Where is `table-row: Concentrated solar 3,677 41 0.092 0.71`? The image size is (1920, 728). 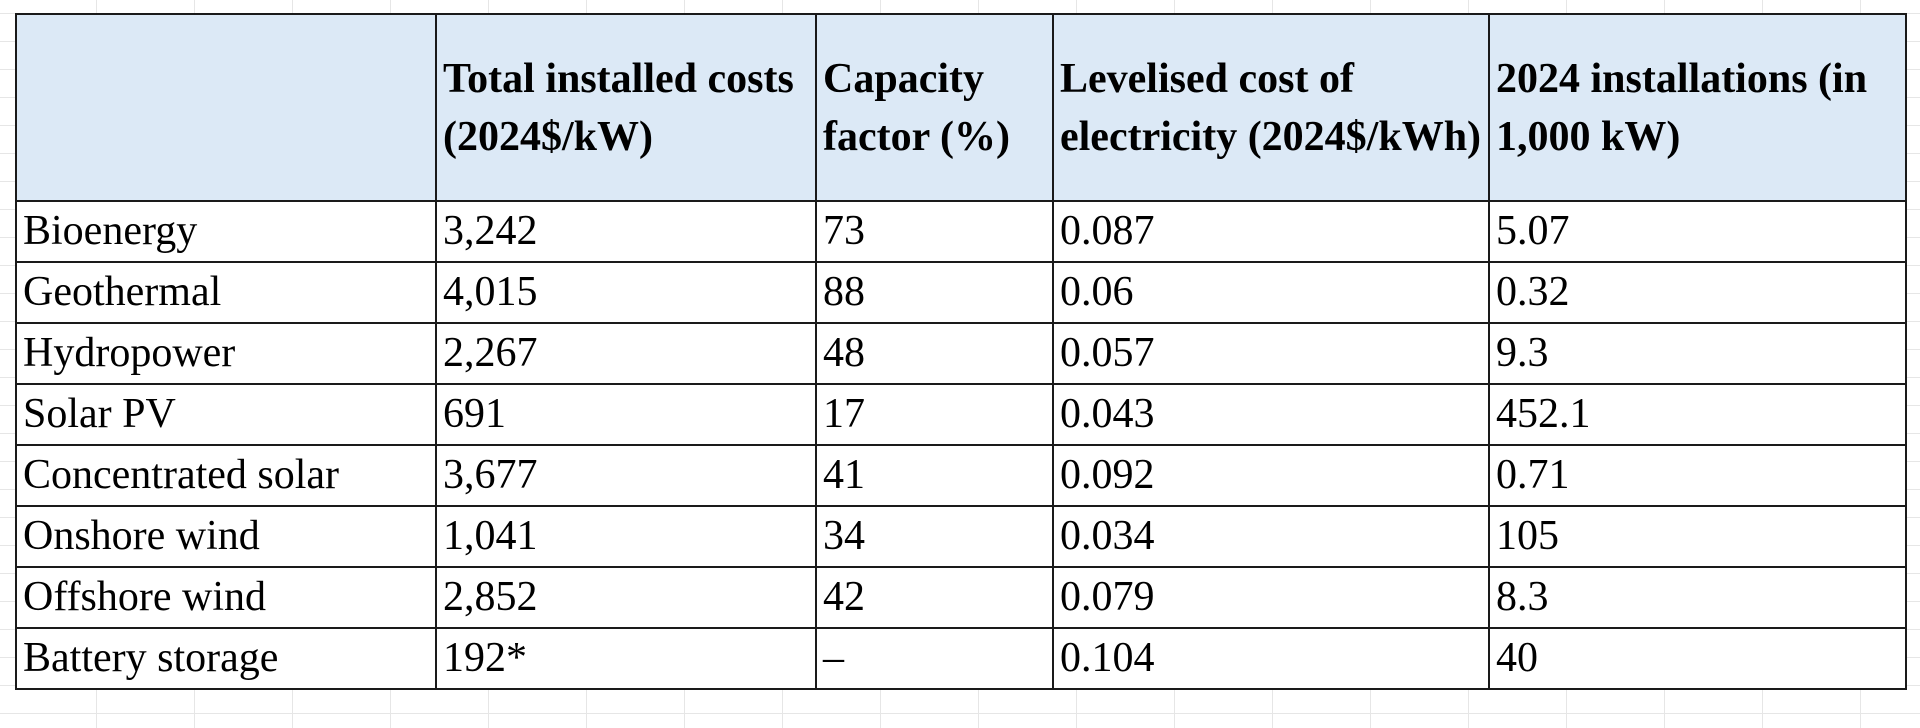 table-row: Concentrated solar 3,677 41 0.092 0.71 is located at coordinates (961, 475).